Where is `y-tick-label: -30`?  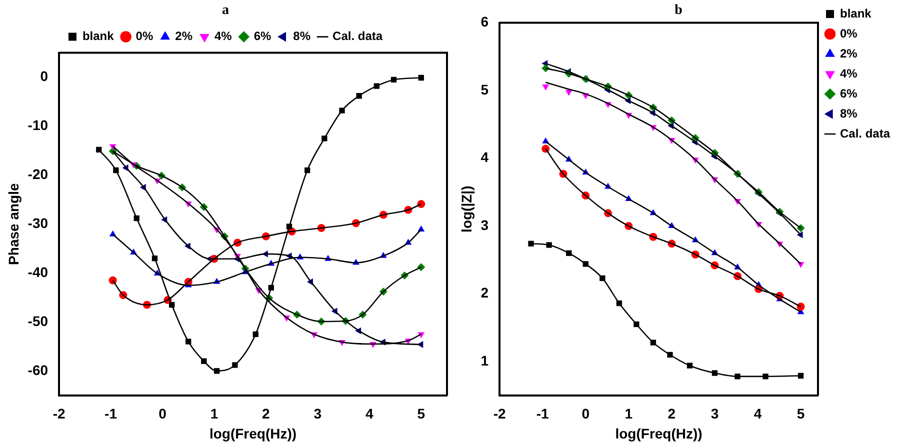
y-tick-label: -30 is located at coordinates (38, 222).